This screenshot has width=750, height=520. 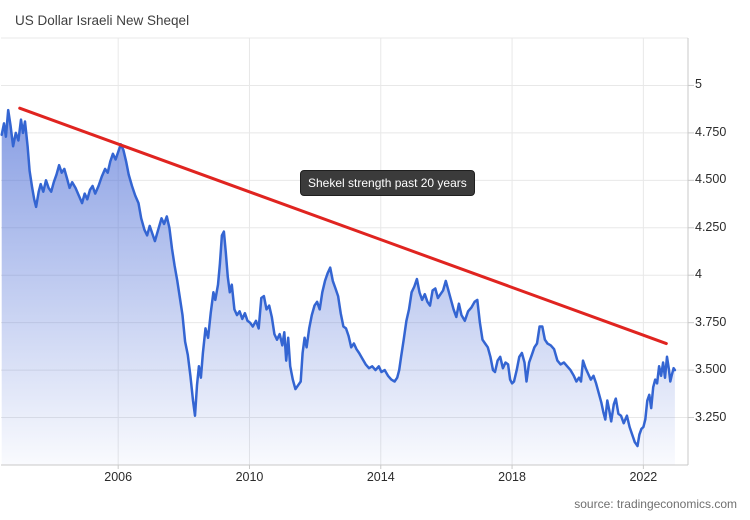 I want to click on chart-title: US Dollar Israeli New Sheqel, so click(x=102, y=20).